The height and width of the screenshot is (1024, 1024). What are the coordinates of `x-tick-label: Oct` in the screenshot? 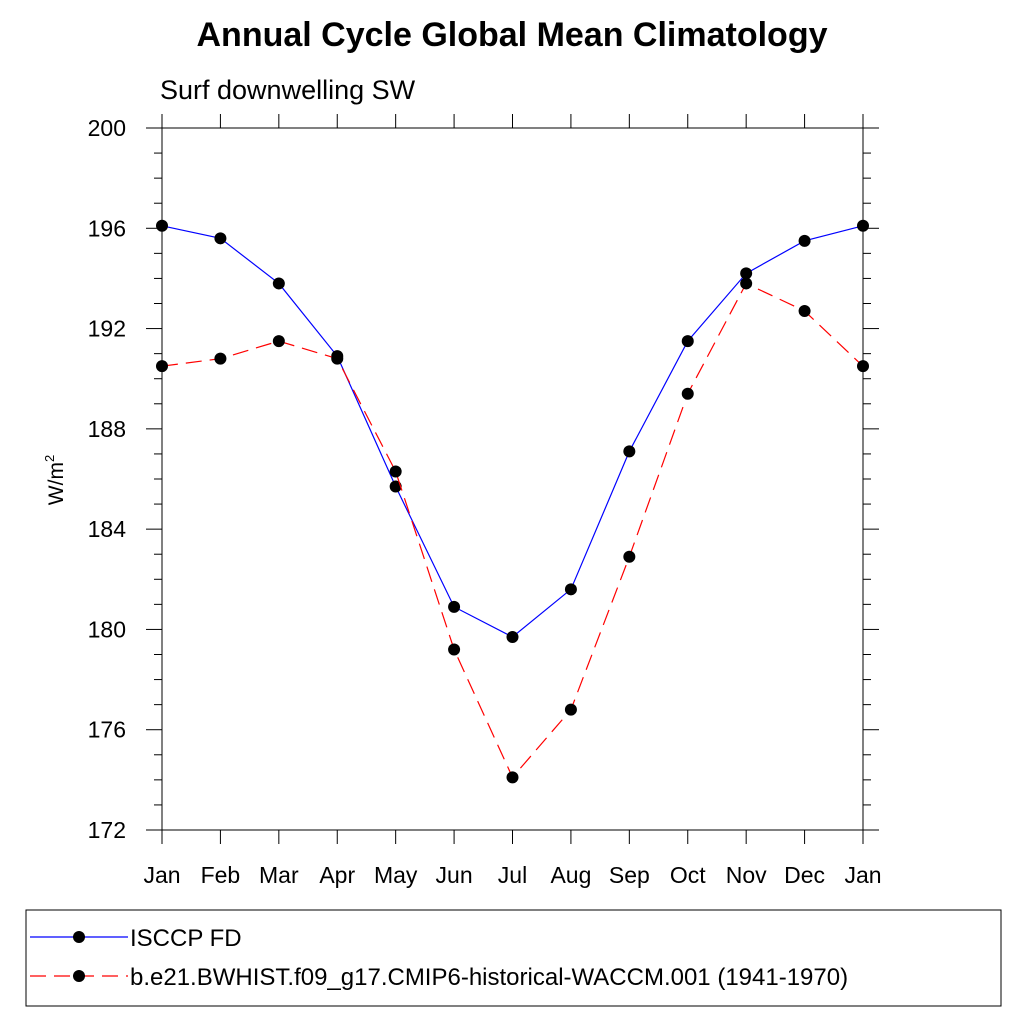 It's located at (688, 875).